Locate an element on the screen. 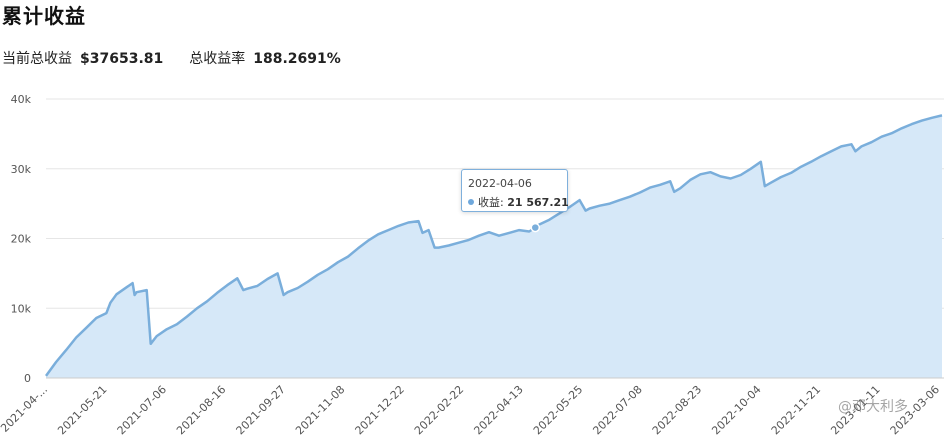 Image resolution: width=944 pixels, height=437 pixels. series-dot-icon is located at coordinates (471, 202).